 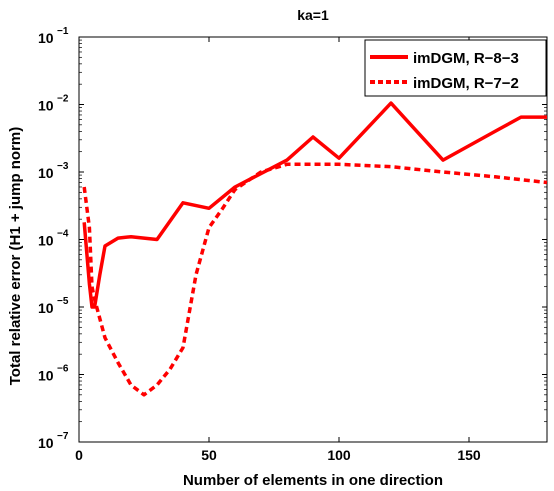 What do you see at coordinates (63, 31) in the screenshot?
I see `y-tick-exponent-6: −1` at bounding box center [63, 31].